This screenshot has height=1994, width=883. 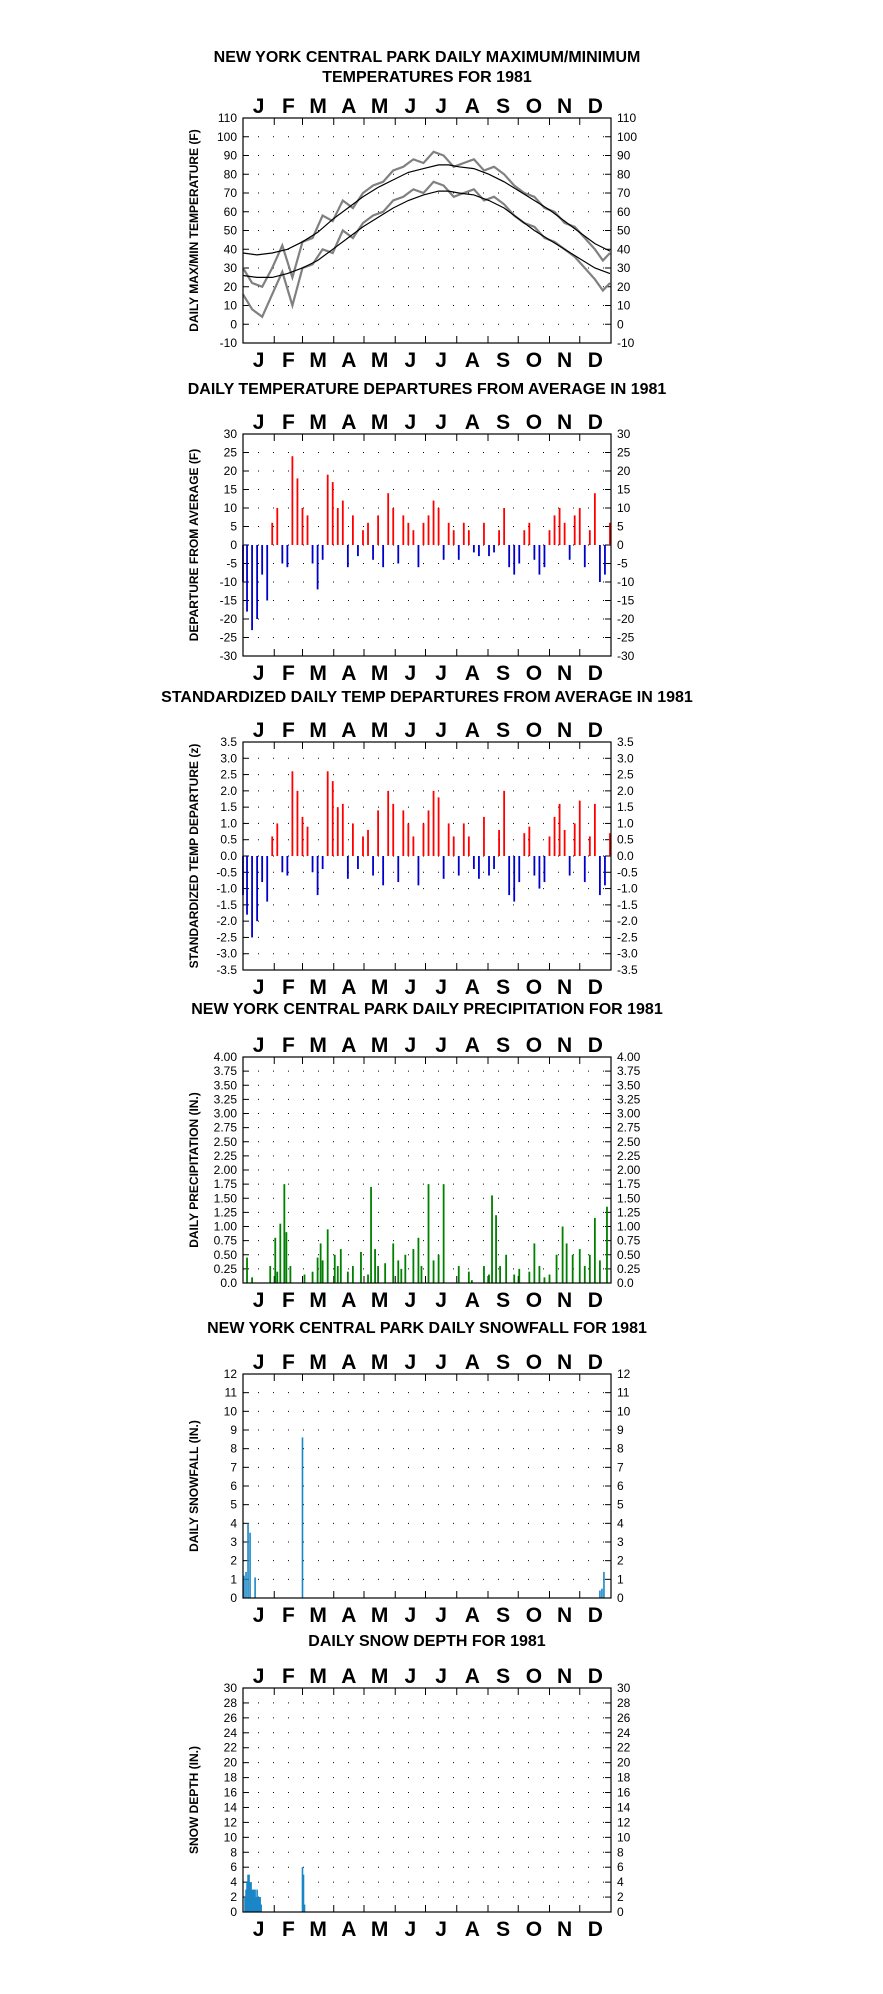 I want to click on y-tick-label-left: 2.50, so click(x=226, y=1142).